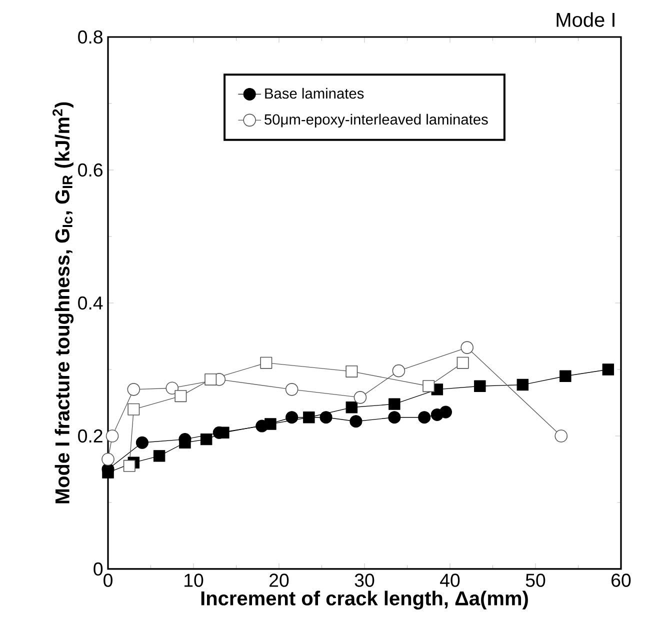 The height and width of the screenshot is (631, 657). What do you see at coordinates (90, 436) in the screenshot?
I see `y-tick-label: 0.2` at bounding box center [90, 436].